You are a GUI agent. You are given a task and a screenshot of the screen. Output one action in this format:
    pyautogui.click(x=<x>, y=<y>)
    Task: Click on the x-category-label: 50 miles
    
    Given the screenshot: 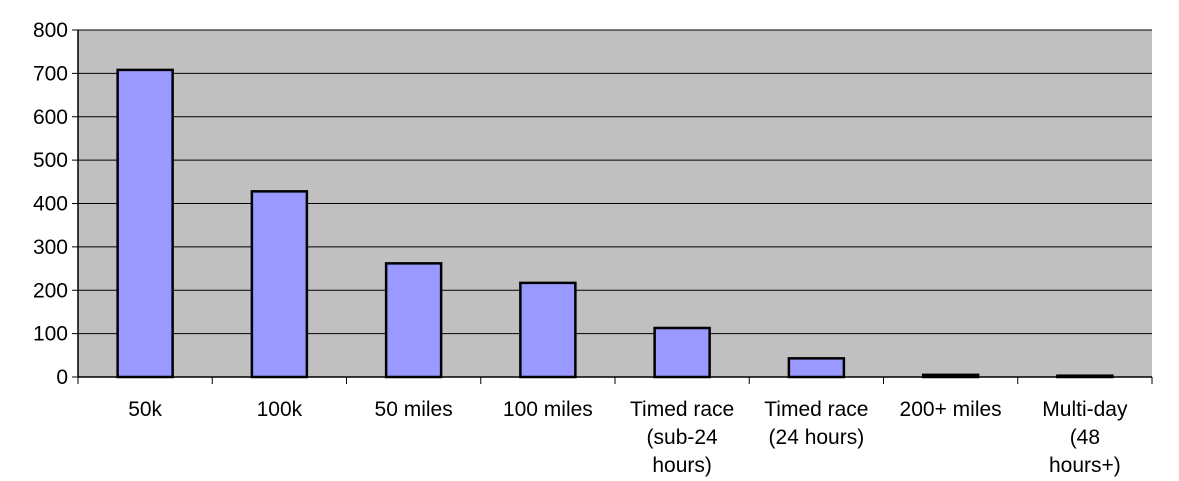 What is the action you would take?
    pyautogui.click(x=414, y=409)
    